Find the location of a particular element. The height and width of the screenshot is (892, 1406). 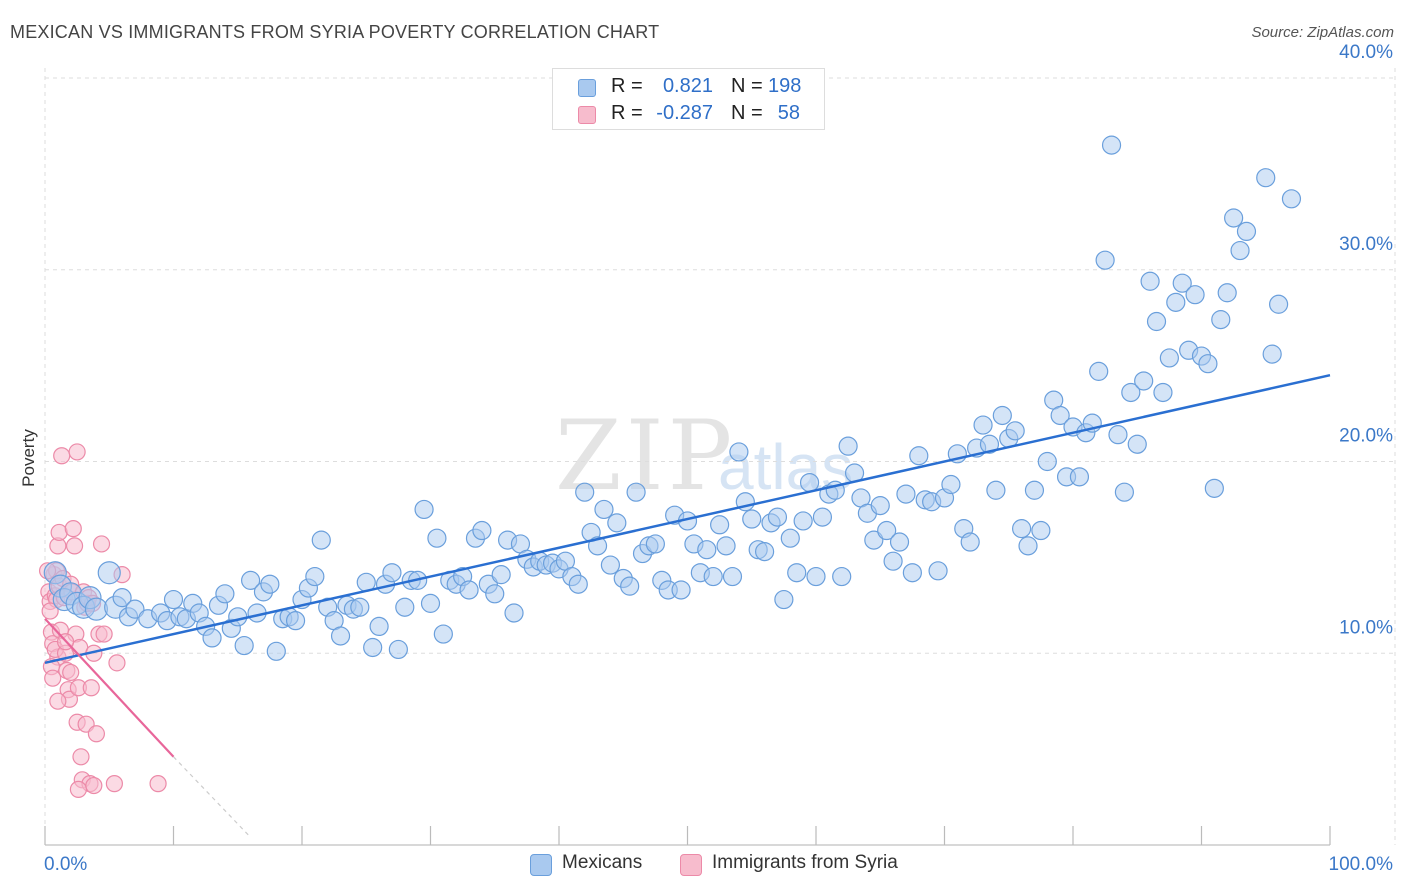

bottom-legend-label-mexicans: Mexicans is located at coordinates (602, 862).